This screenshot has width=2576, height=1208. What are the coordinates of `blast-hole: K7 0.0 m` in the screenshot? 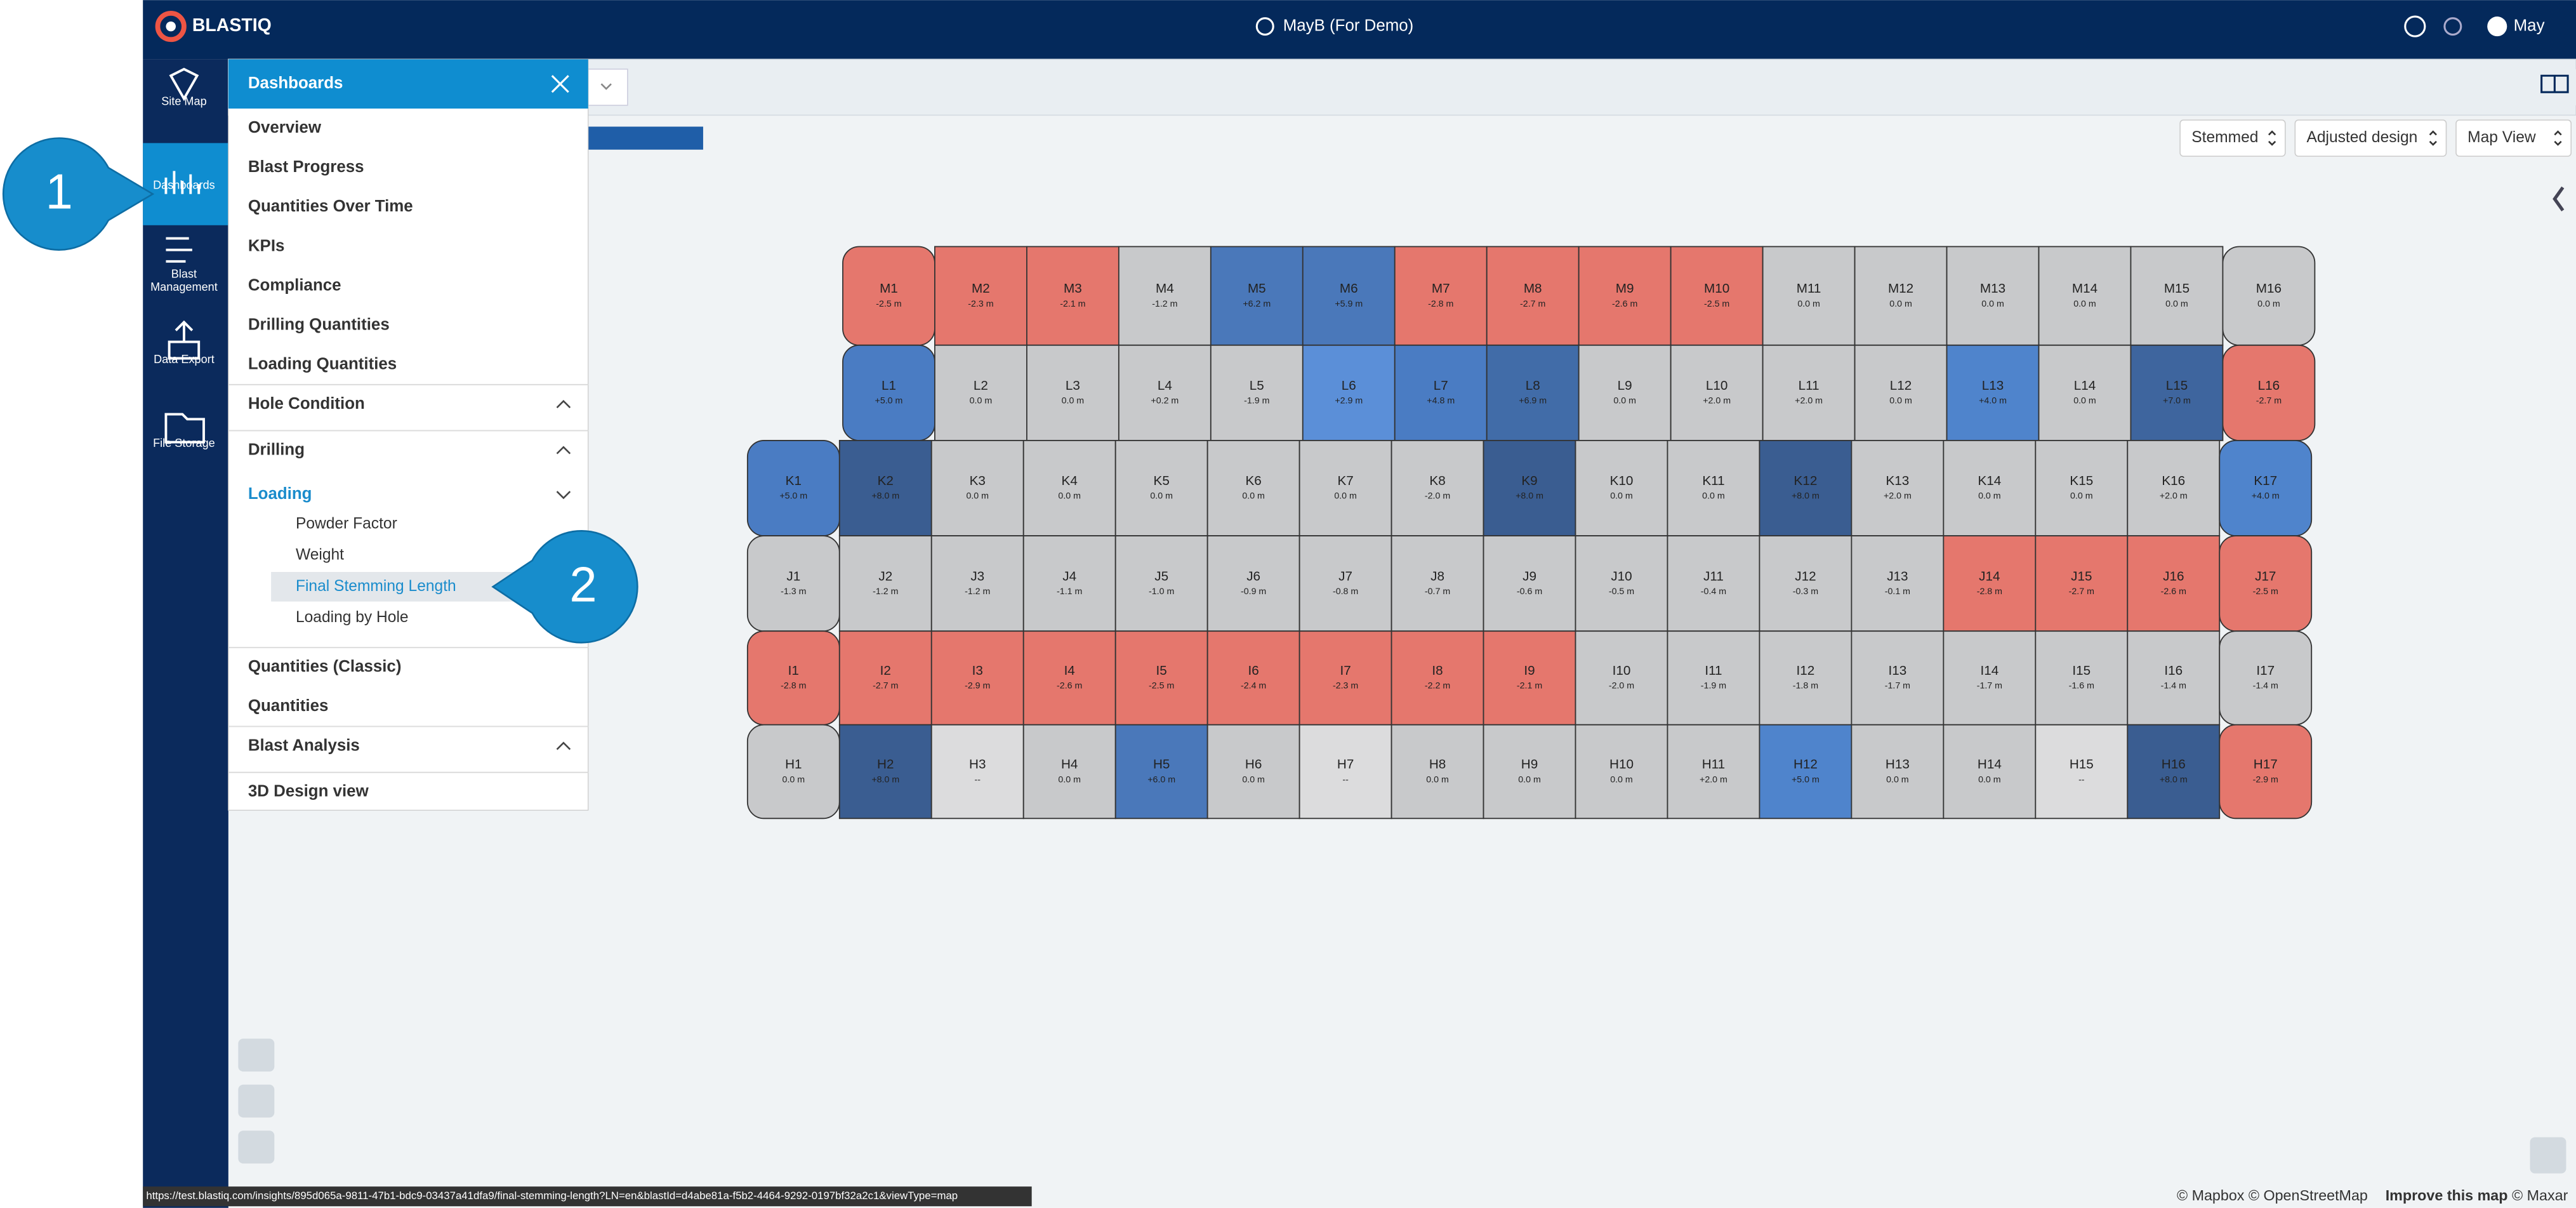 It's located at (1345, 488).